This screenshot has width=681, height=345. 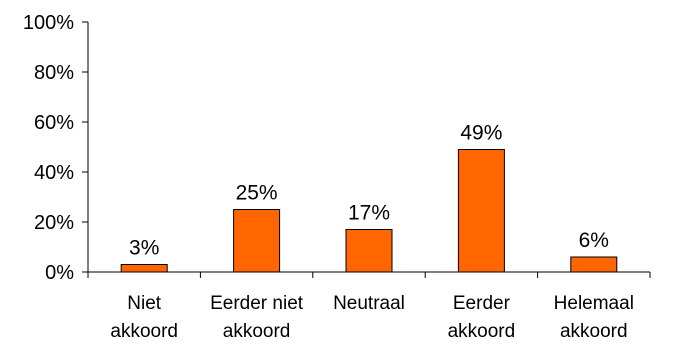 I want to click on y-tick-label: 0%, so click(x=59, y=273).